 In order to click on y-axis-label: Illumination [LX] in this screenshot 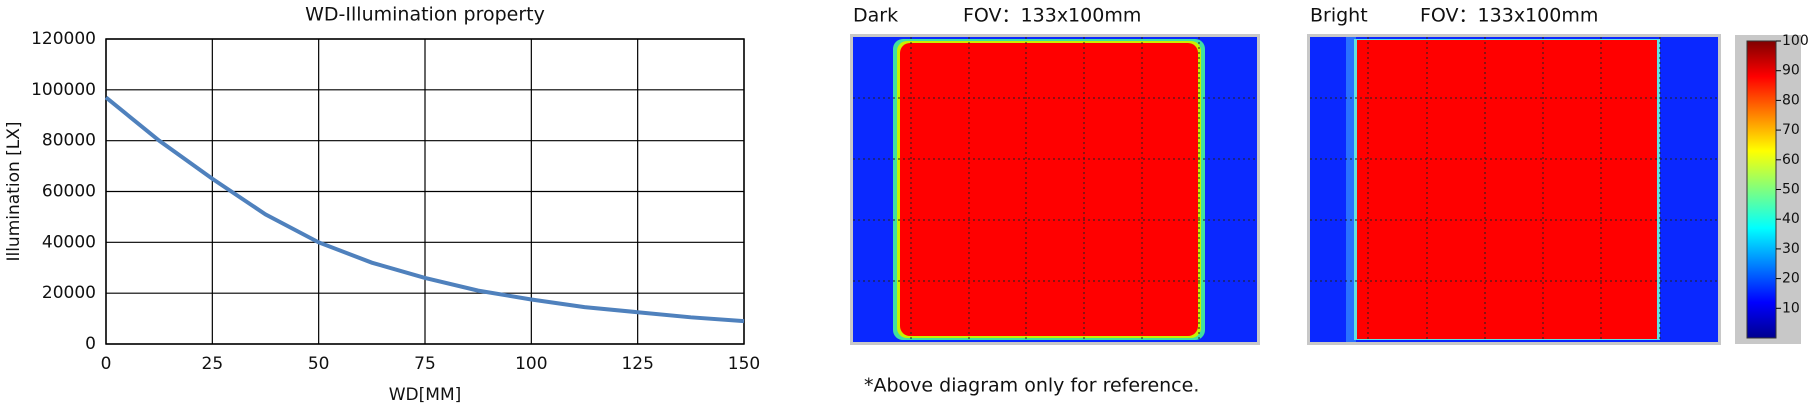, I will do `click(14, 191)`.